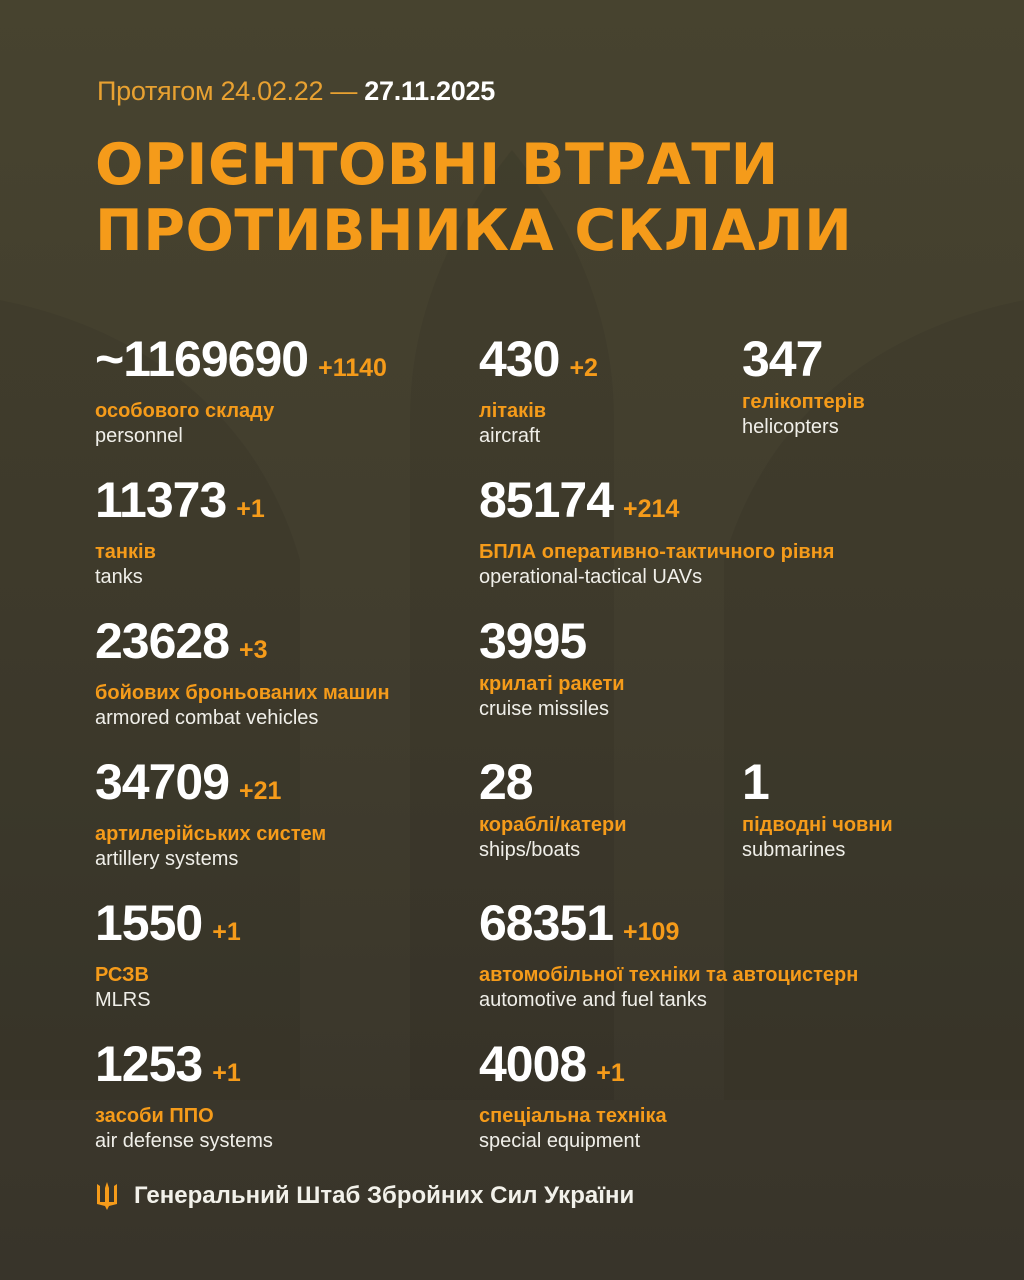 This screenshot has width=1024, height=1280. What do you see at coordinates (657, 552) in the screenshot?
I see `stat-label-ua: БПЛА оперативно-тактичного рівня` at bounding box center [657, 552].